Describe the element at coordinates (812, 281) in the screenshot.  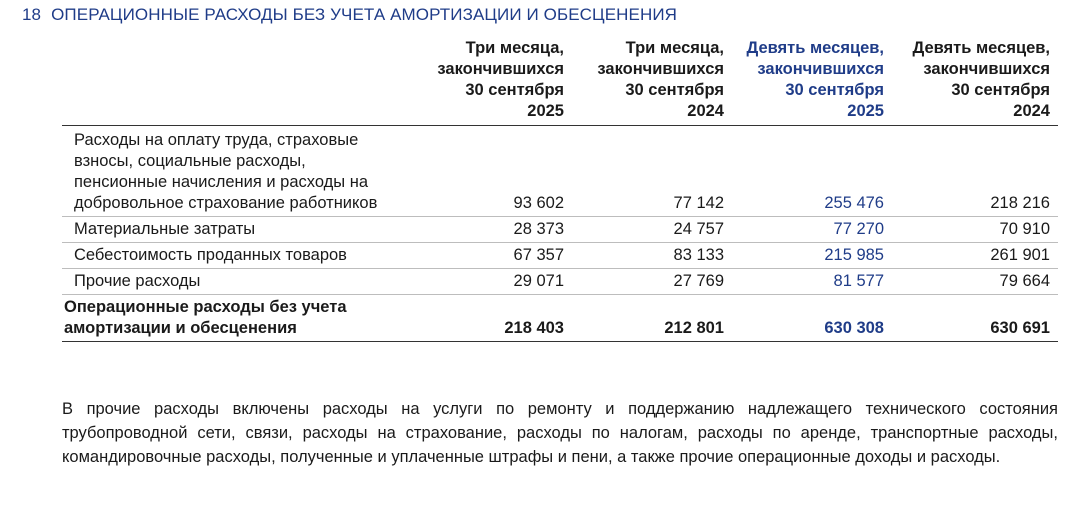
I see `cell-value: 81 577` at that location.